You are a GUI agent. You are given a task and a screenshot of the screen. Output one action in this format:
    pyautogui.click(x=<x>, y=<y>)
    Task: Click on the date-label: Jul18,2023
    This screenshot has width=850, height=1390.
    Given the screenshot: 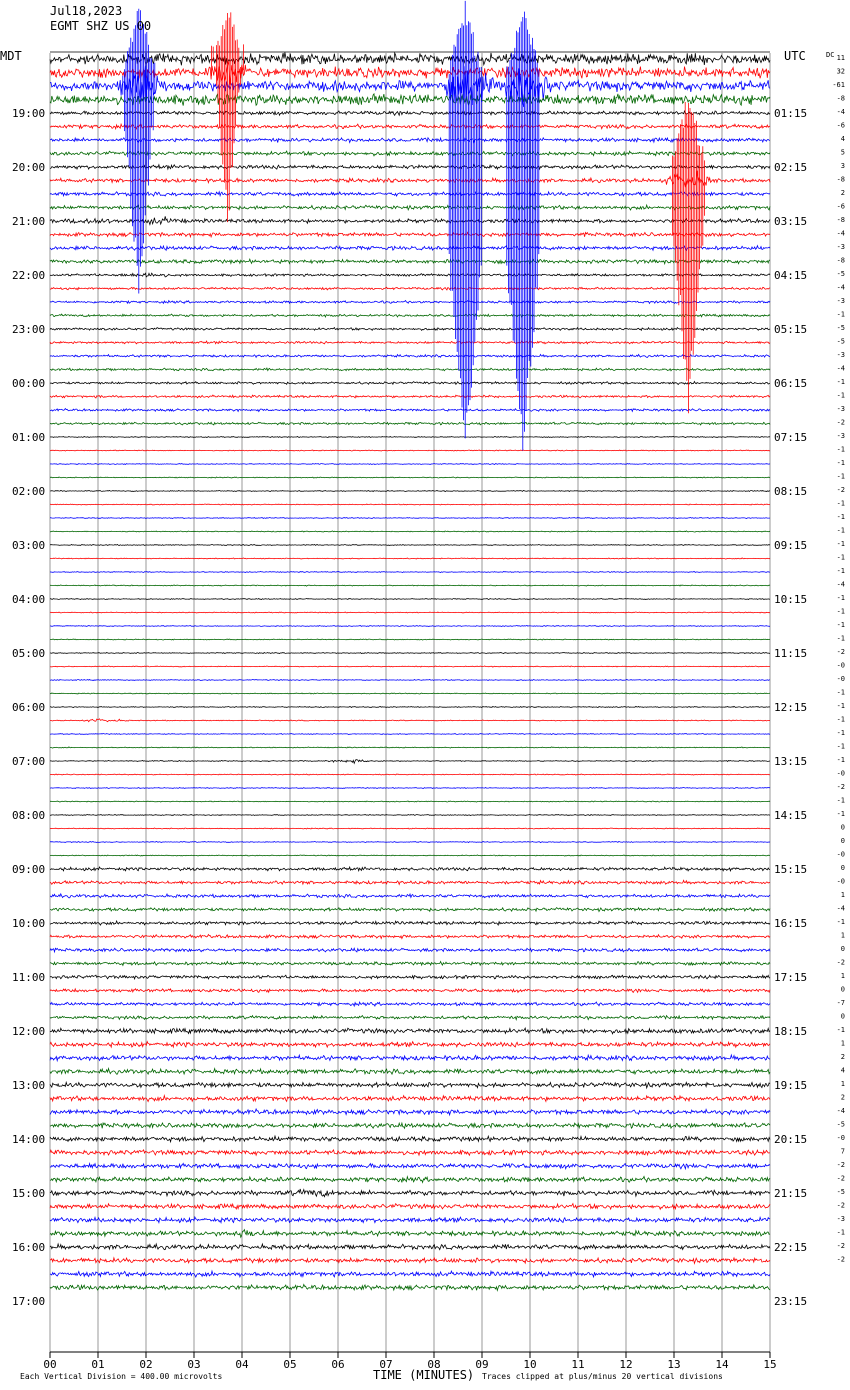 What is the action you would take?
    pyautogui.click(x=86, y=11)
    